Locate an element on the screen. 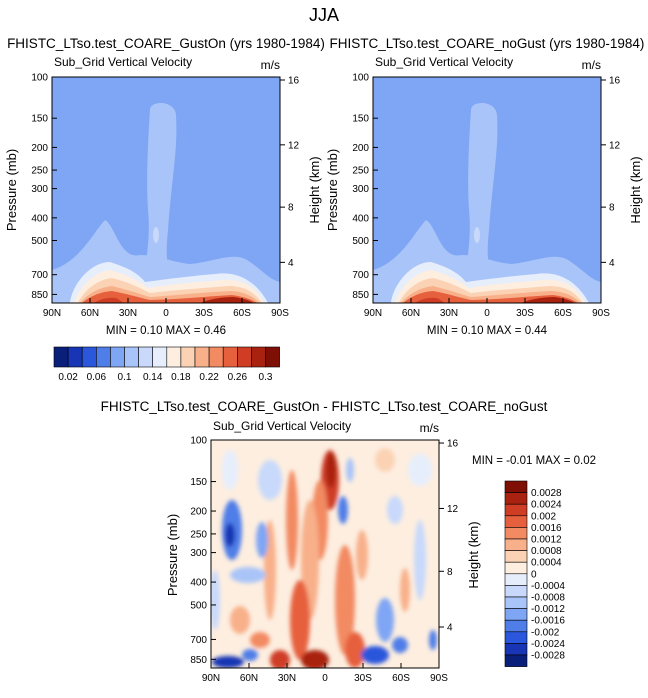 The image size is (648, 698). height-tick-label: 12 is located at coordinates (615, 145).